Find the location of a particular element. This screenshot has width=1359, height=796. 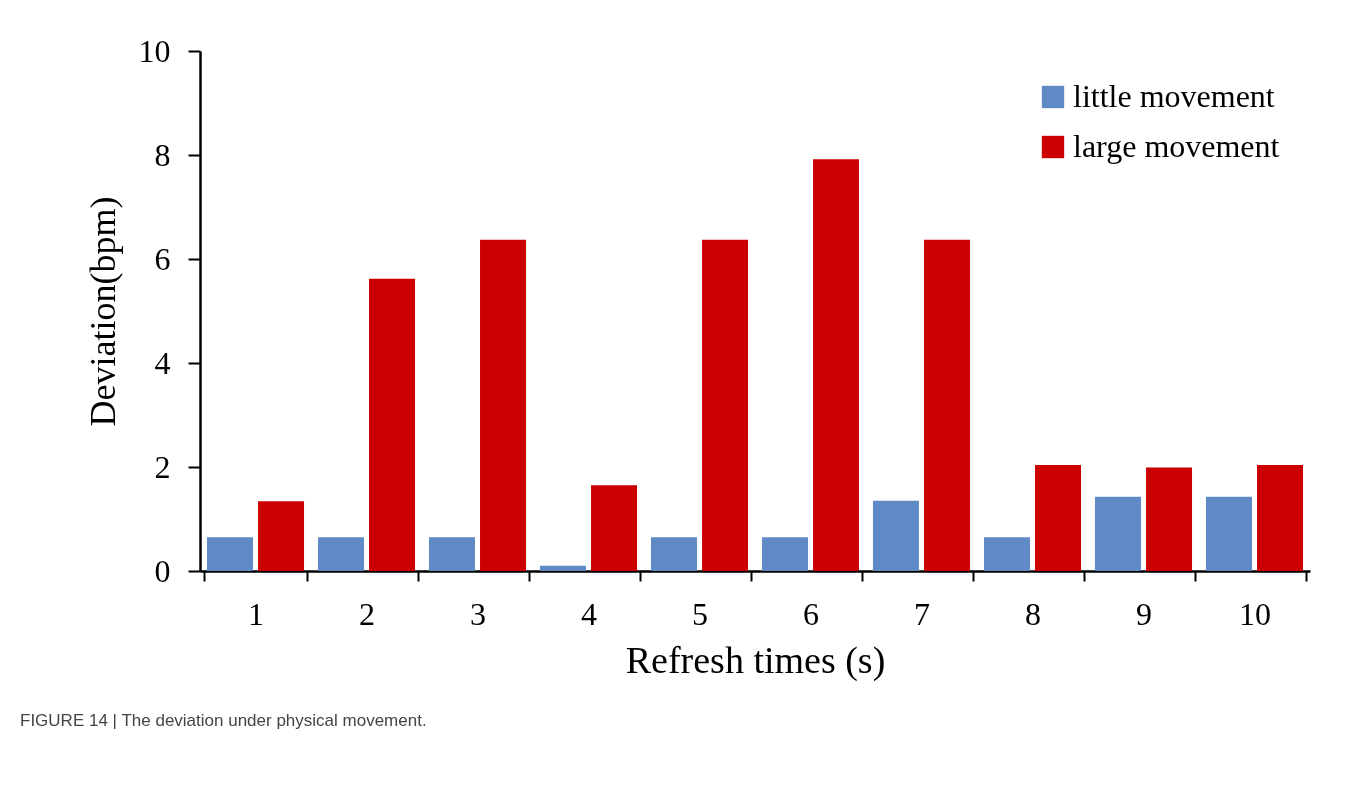

y-tick-label: 2 is located at coordinates (162, 466).